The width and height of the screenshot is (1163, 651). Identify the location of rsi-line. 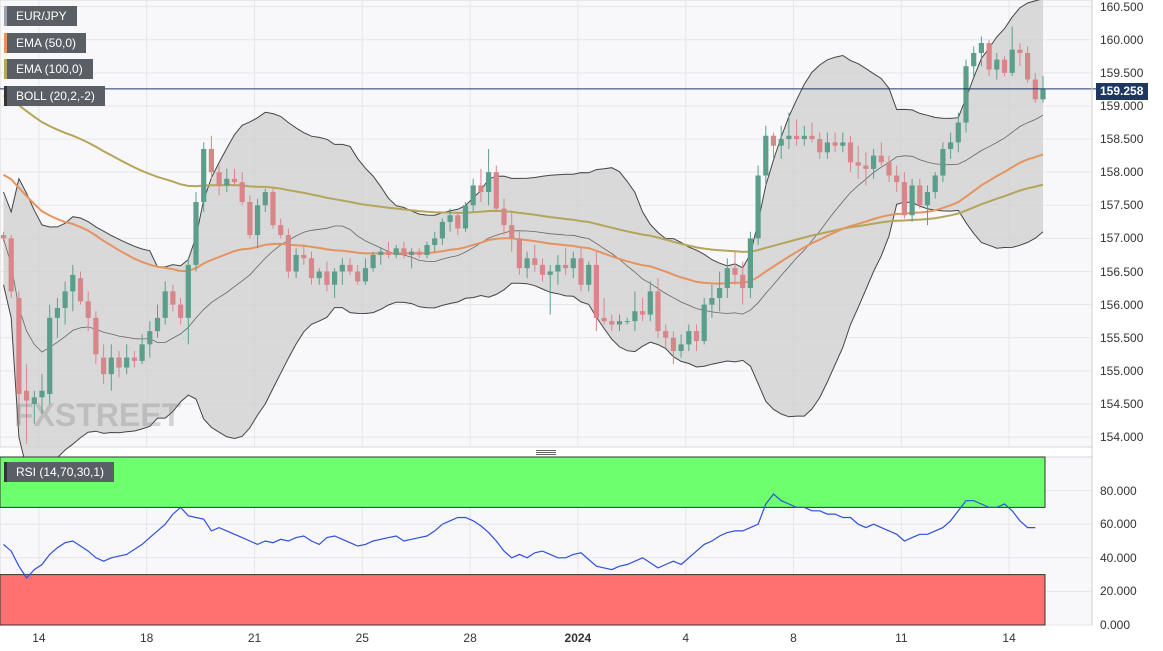
(519, 536).